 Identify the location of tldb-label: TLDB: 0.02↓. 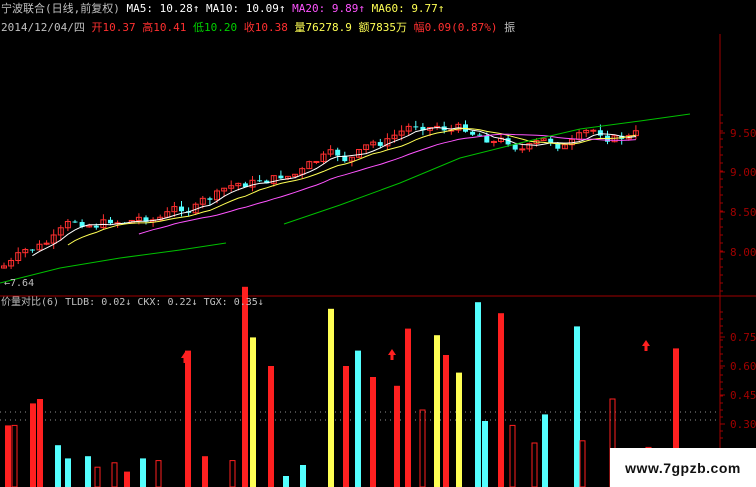
(98, 302).